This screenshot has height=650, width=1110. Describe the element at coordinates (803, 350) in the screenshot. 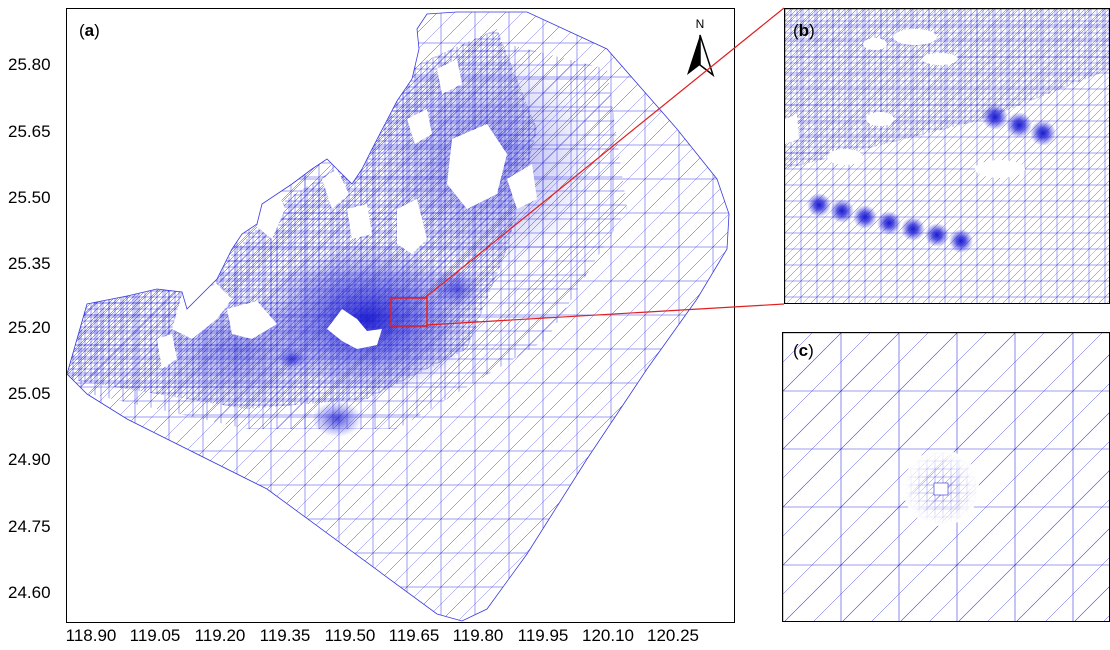

I see `panel-c-label: (c)` at that location.